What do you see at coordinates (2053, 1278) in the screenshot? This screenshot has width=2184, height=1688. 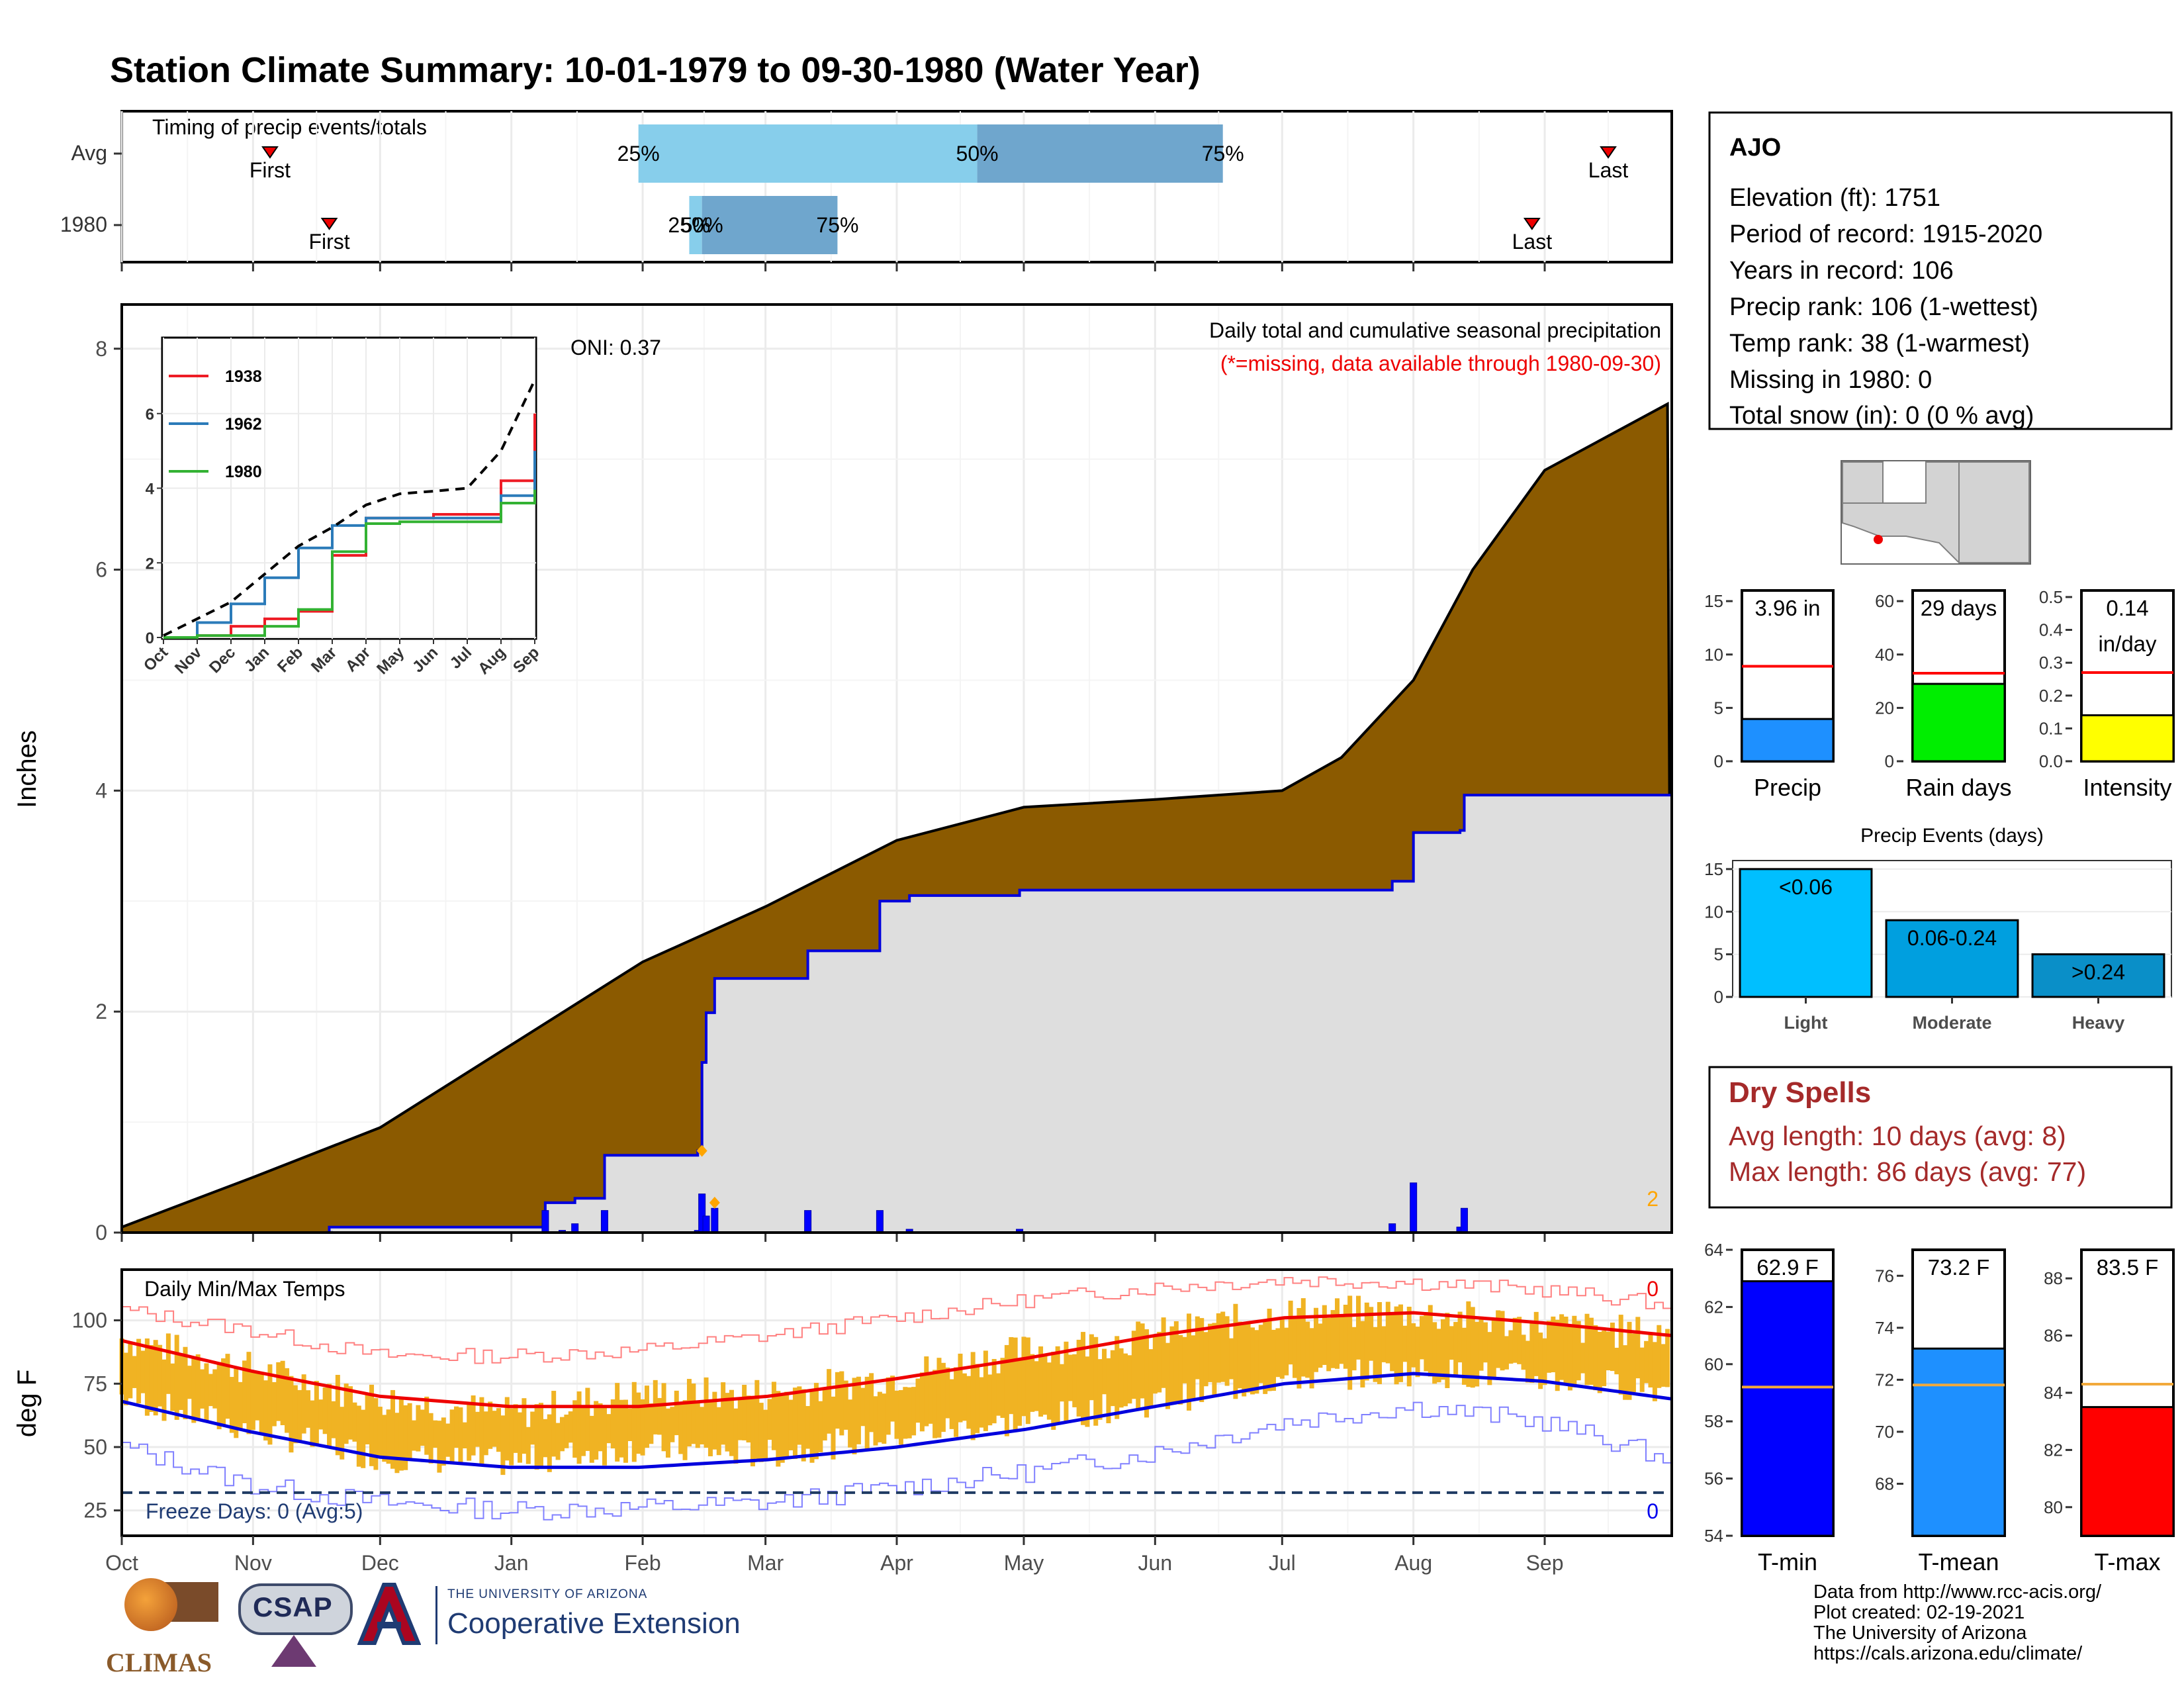 I see `tmax-y-tick-label: 88` at bounding box center [2053, 1278].